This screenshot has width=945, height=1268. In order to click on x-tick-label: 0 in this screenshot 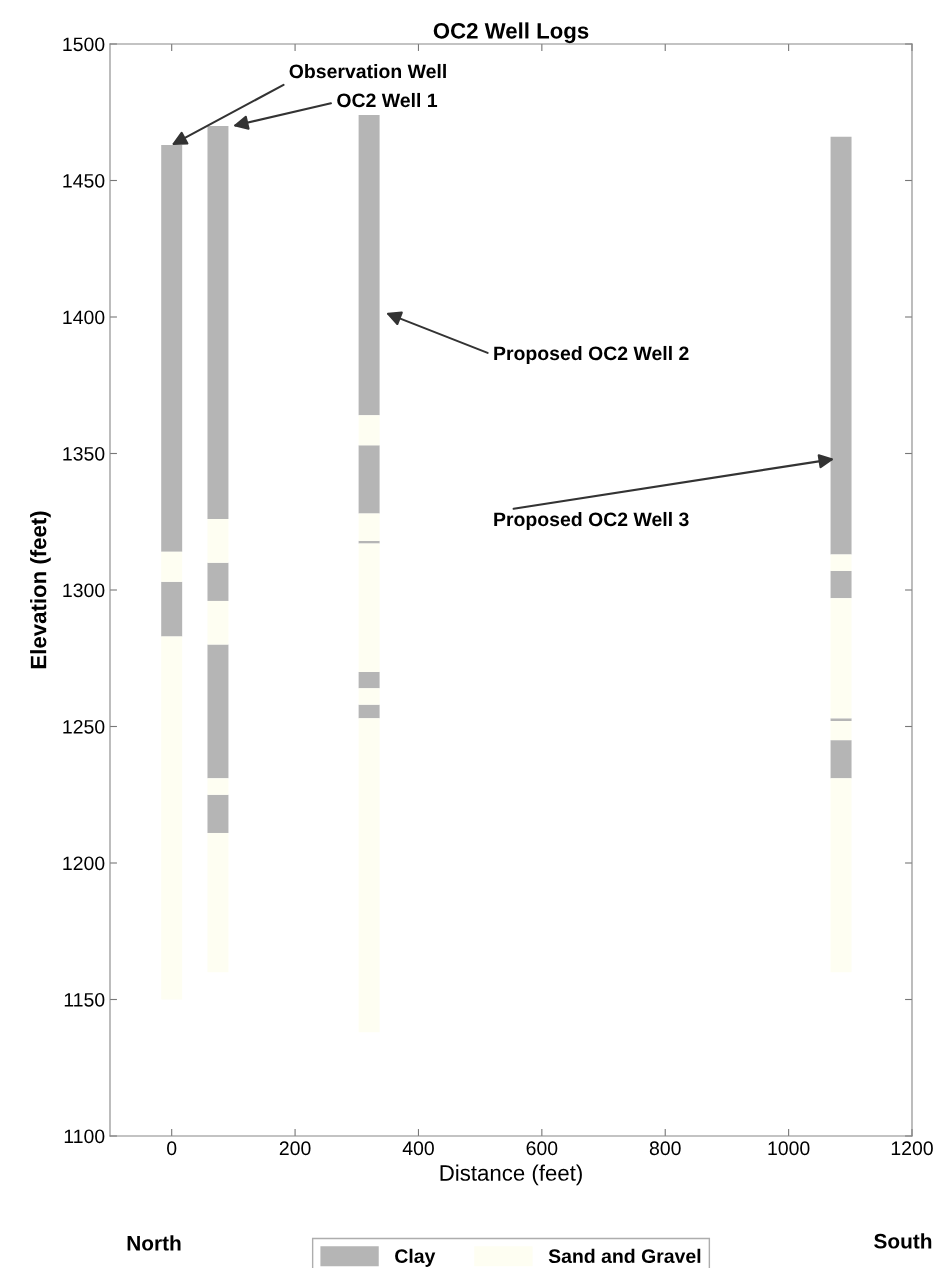, I will do `click(172, 1148)`.